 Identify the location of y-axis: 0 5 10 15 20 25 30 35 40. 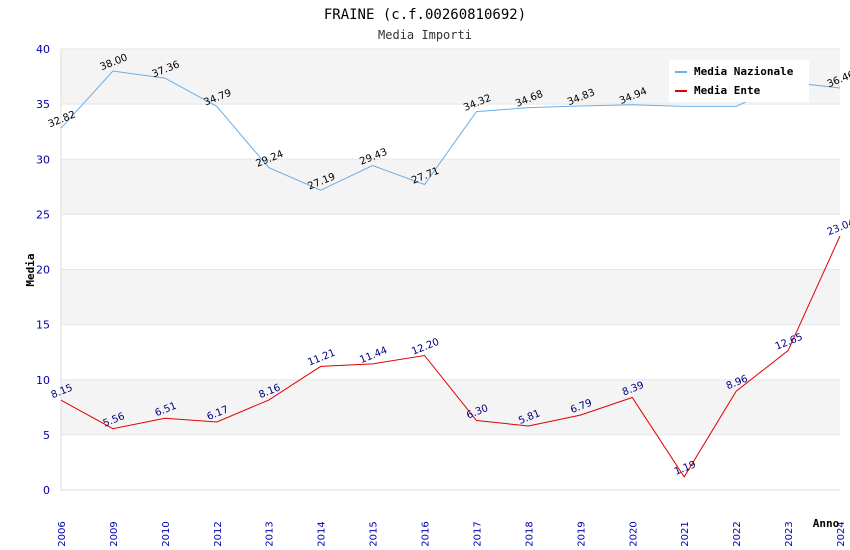
(43, 270).